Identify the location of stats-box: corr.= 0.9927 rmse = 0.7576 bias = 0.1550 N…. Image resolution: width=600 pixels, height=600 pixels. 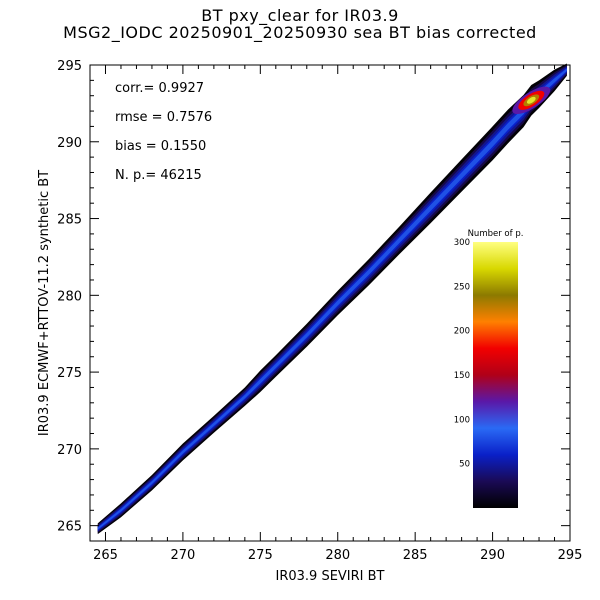
(163, 132).